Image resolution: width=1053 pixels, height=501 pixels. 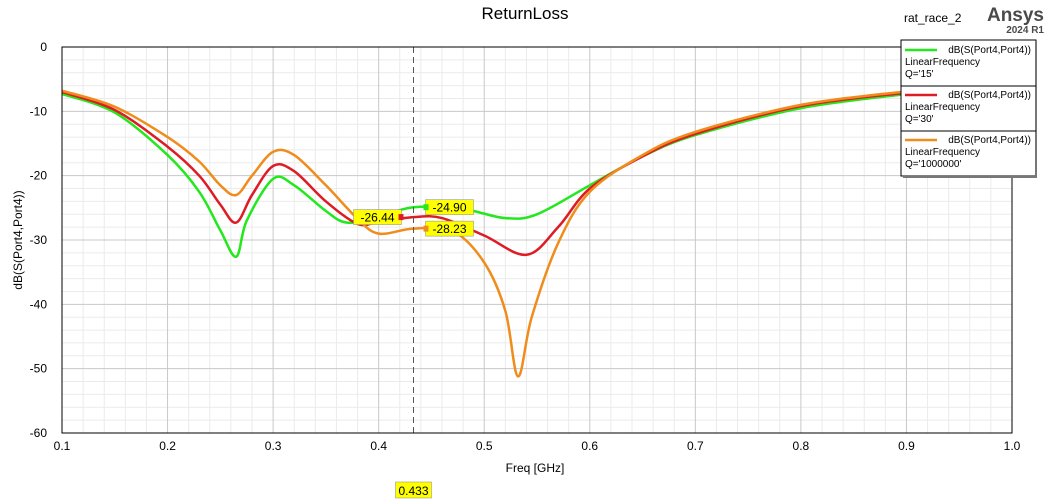 I want to click on cursor-readout-background, so click(x=413, y=490).